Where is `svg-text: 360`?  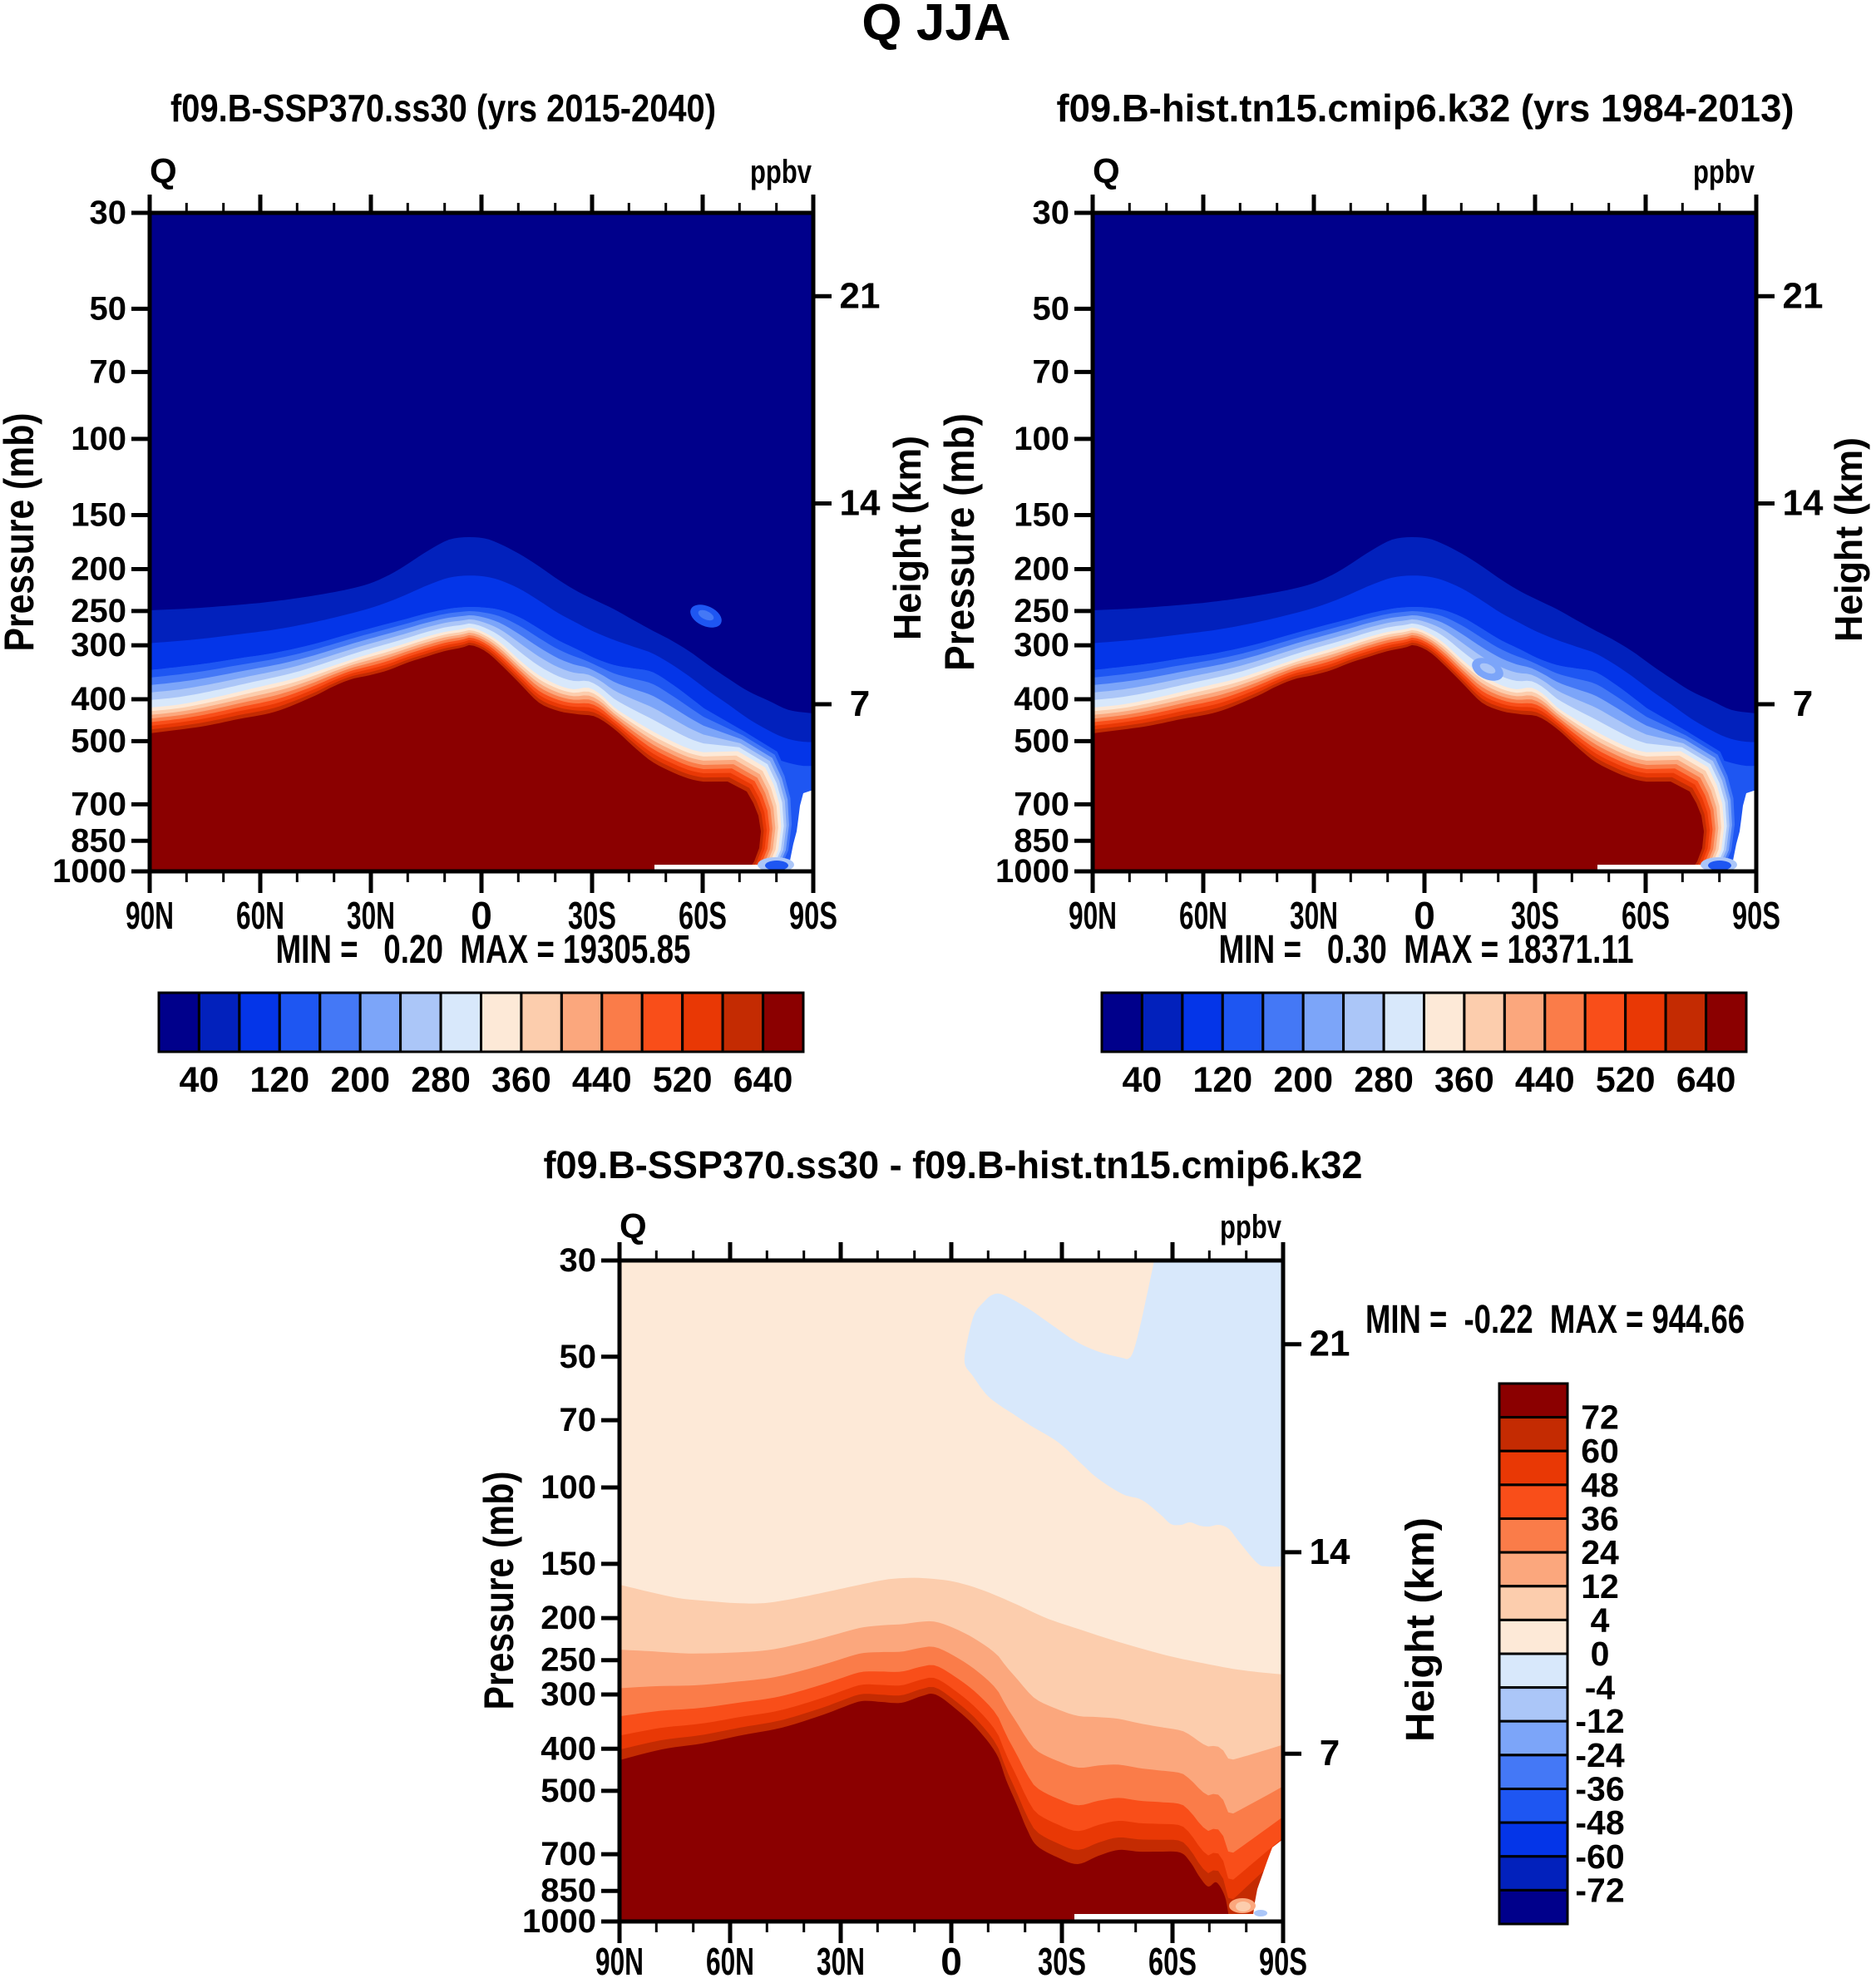
svg-text: 360 is located at coordinates (521, 1080).